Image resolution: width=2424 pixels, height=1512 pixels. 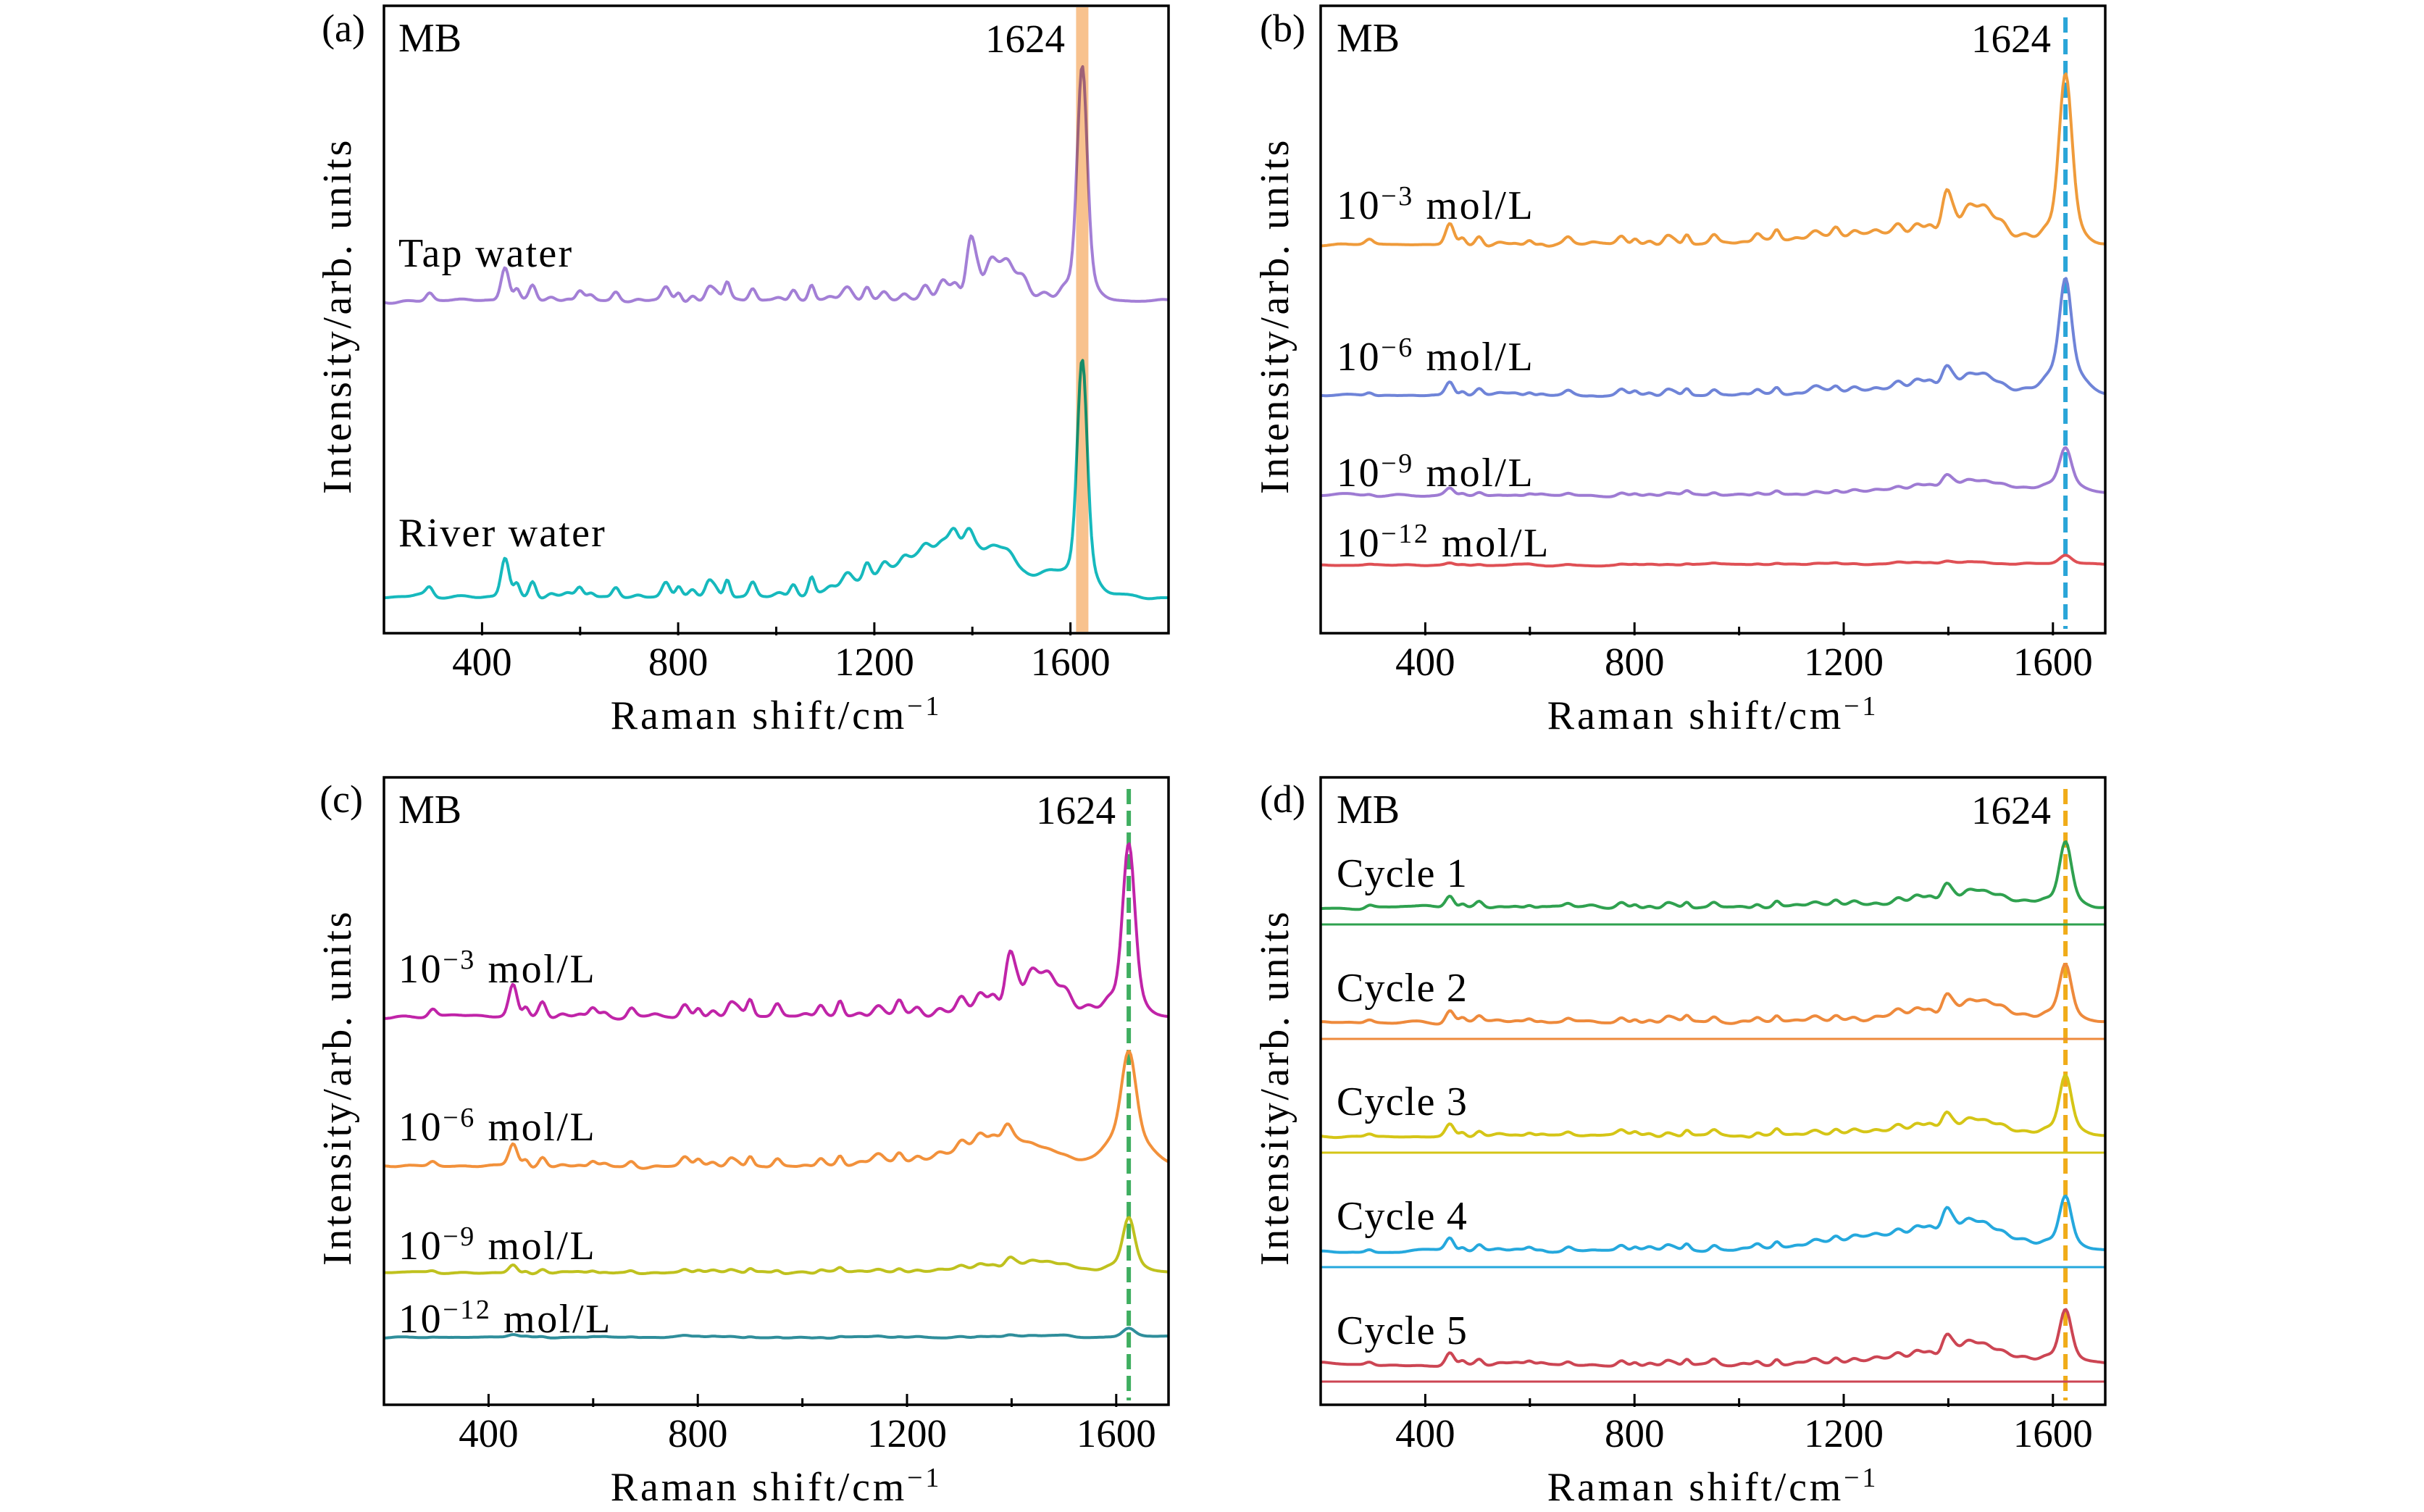 I want to click on svg-text: River water, so click(x=502, y=533).